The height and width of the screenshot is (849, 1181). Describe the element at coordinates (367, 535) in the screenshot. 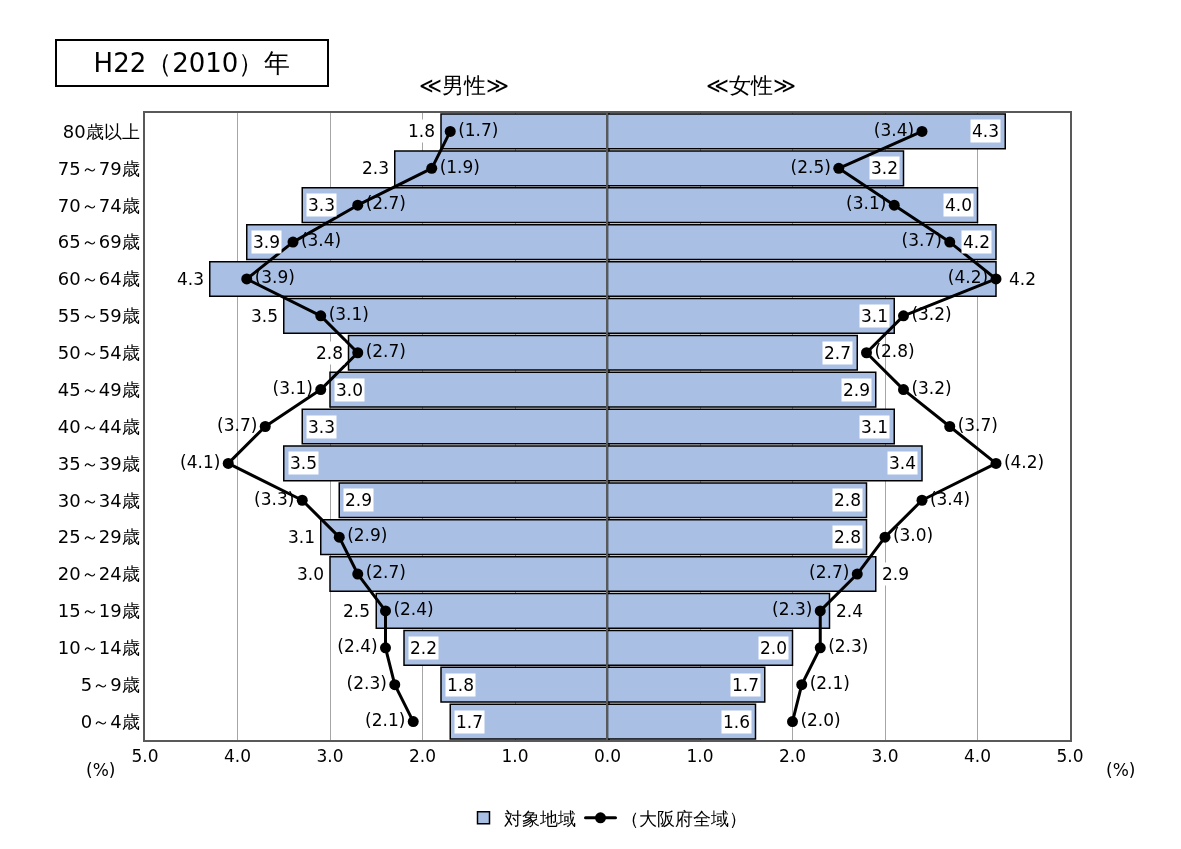

I see `data-label: (2.9)` at that location.